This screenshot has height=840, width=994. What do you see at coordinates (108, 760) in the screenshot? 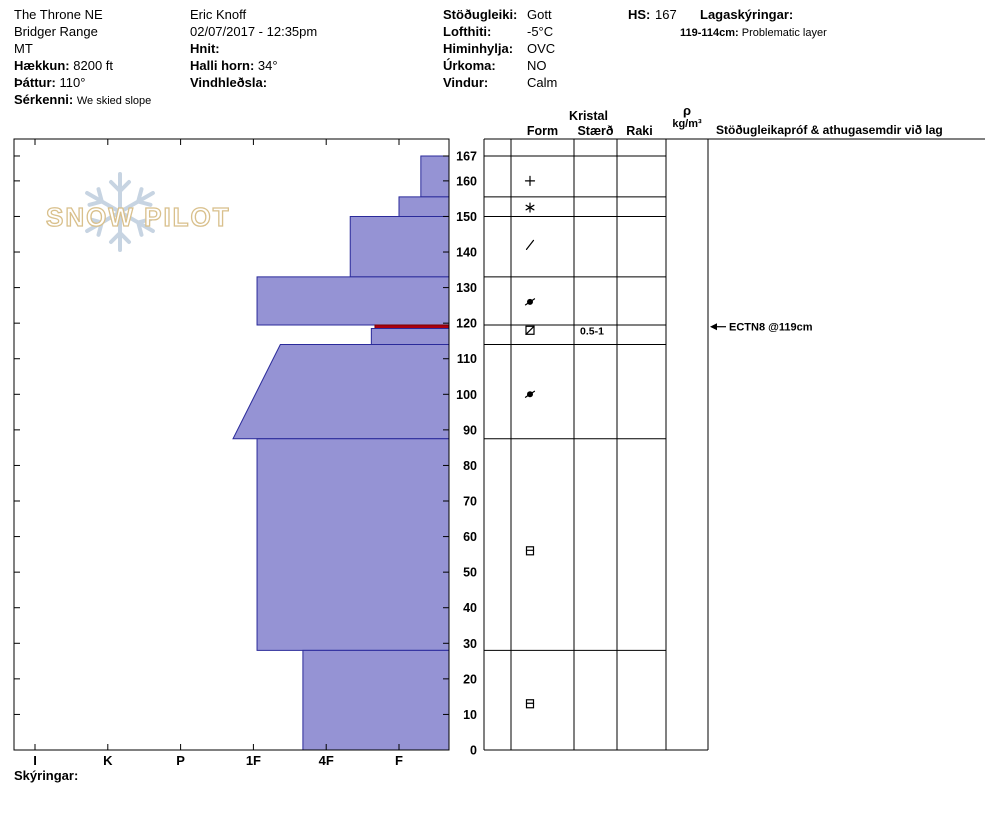
I see `hardness-label: K` at bounding box center [108, 760].